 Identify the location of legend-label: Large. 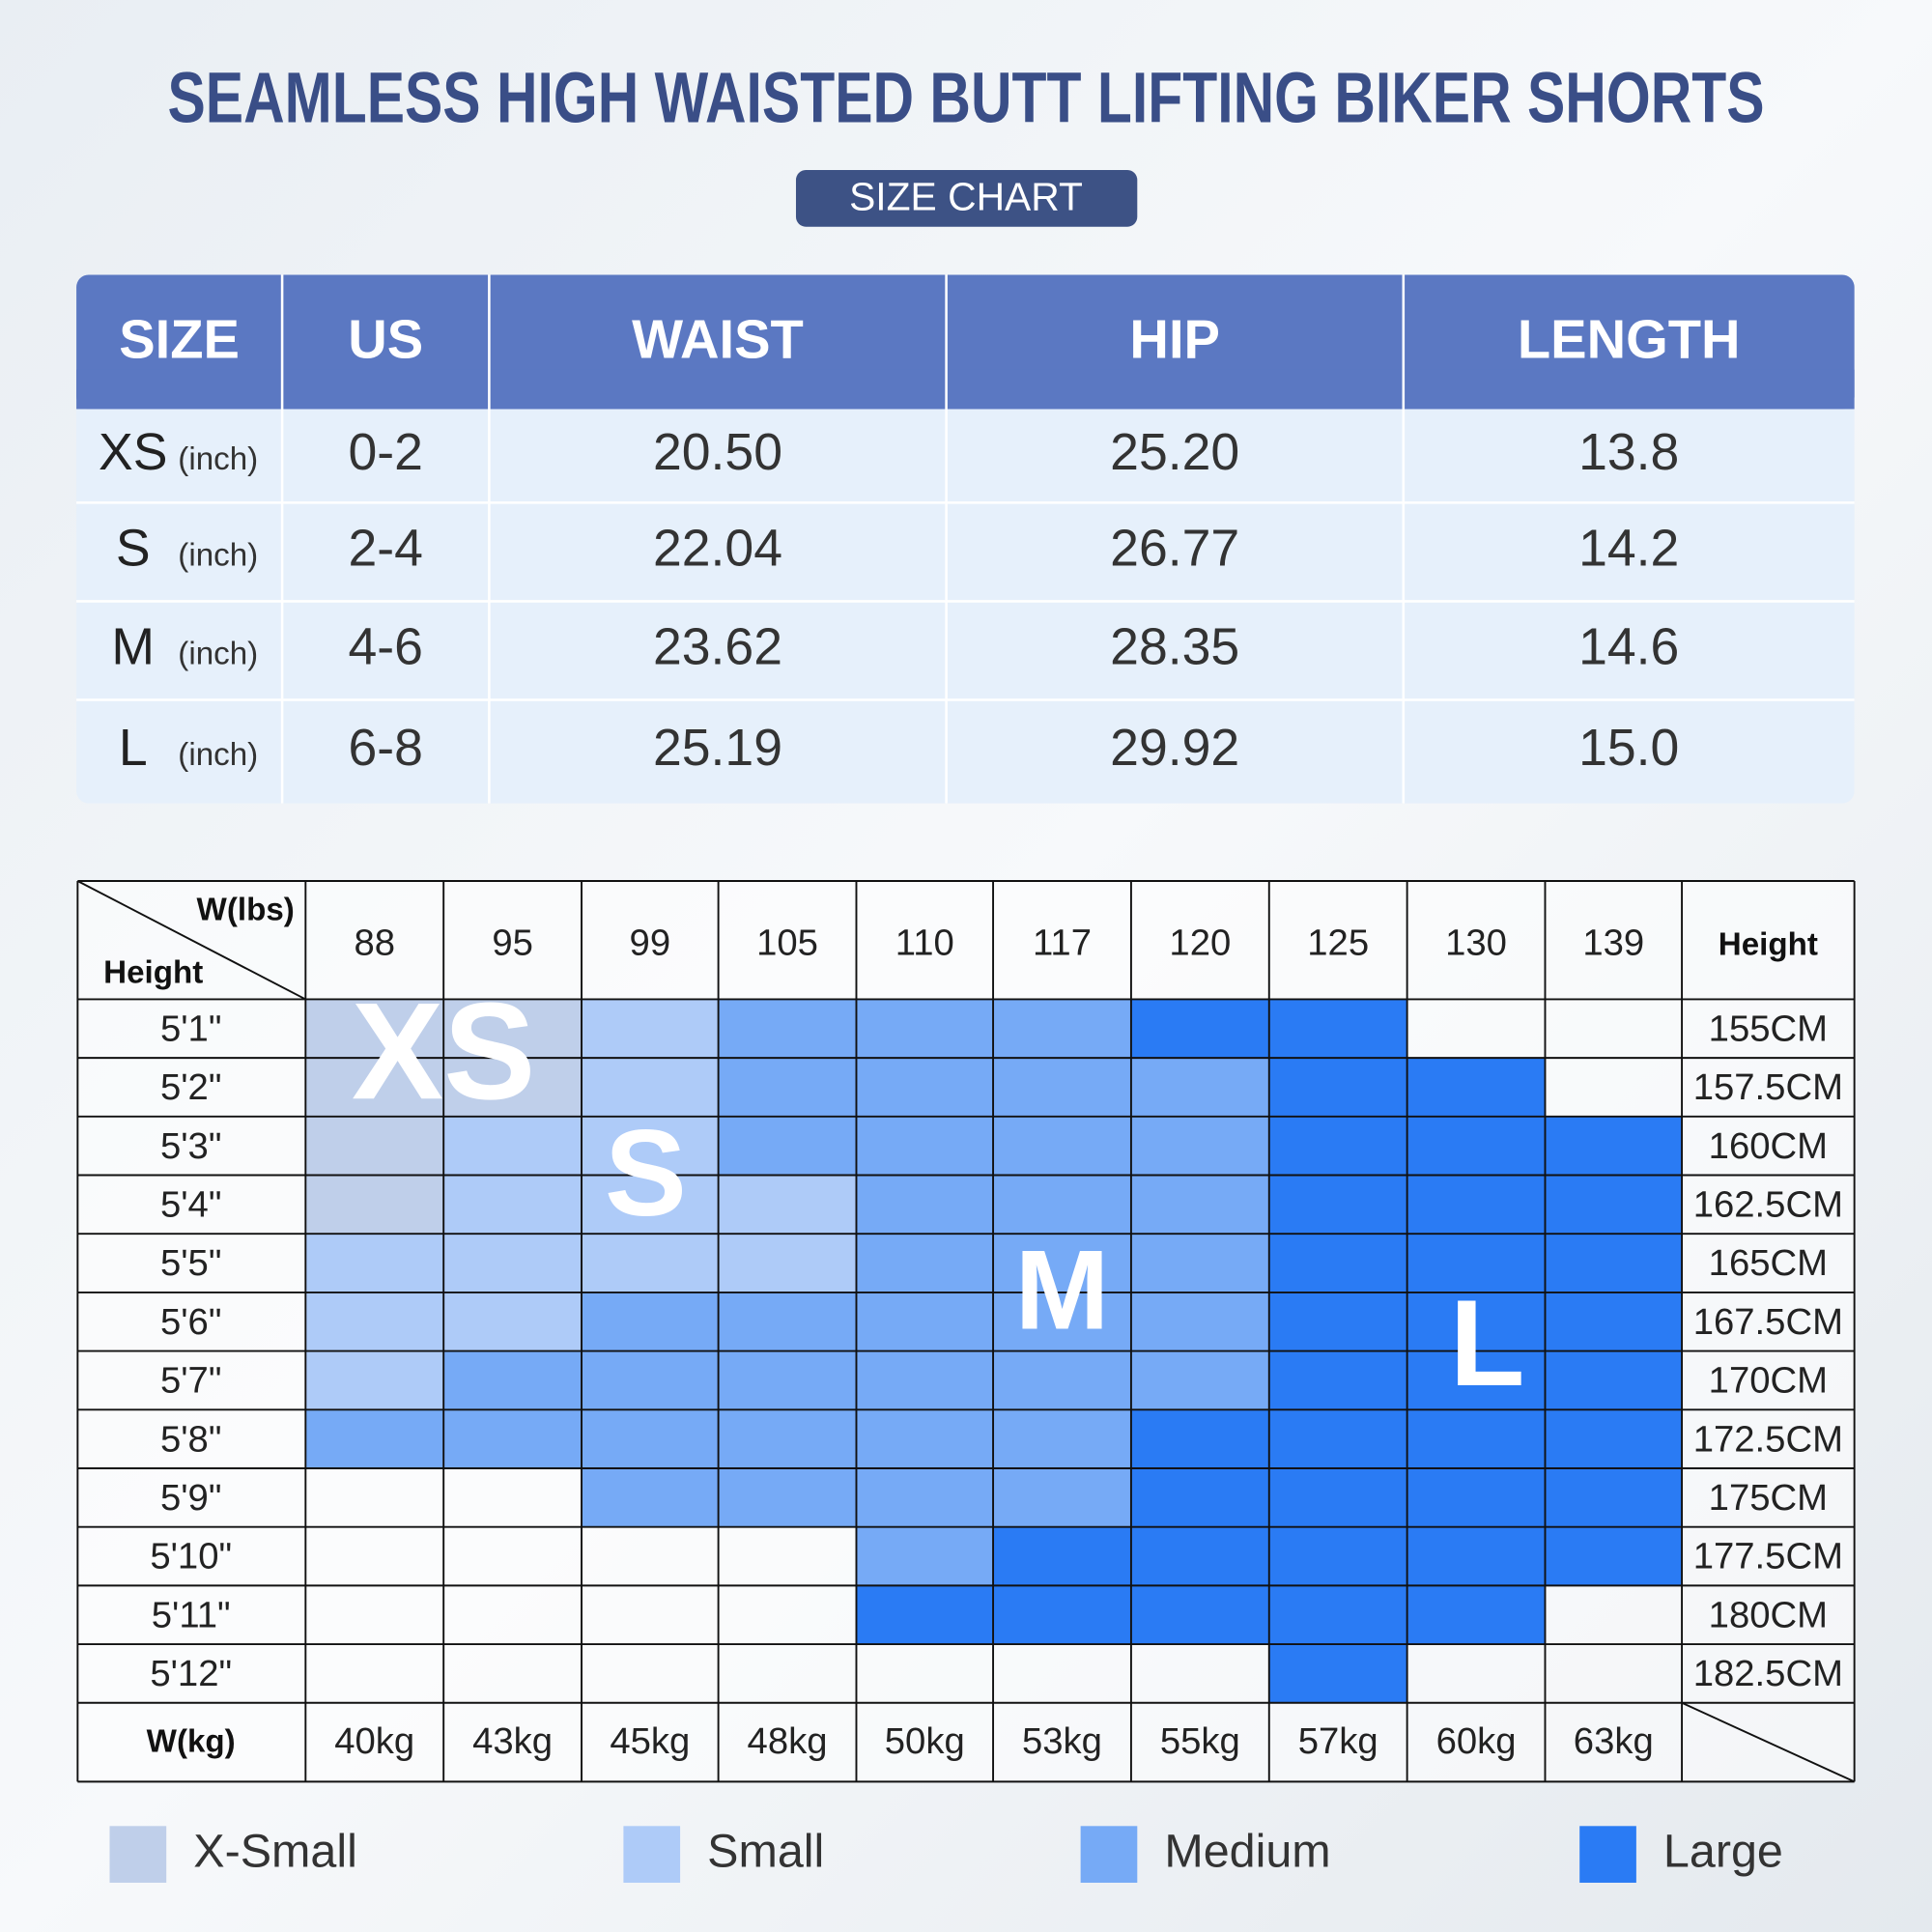
(1723, 1851).